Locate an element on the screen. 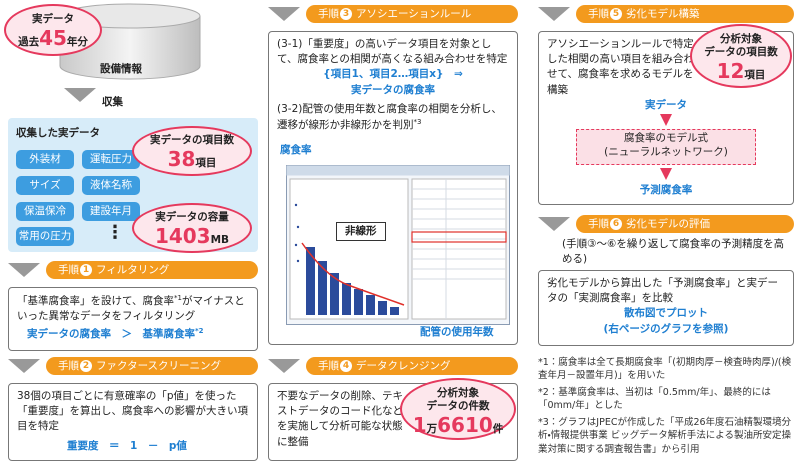 The height and width of the screenshot is (465, 800). badge-value: 過去45年分 is located at coordinates (53, 38).